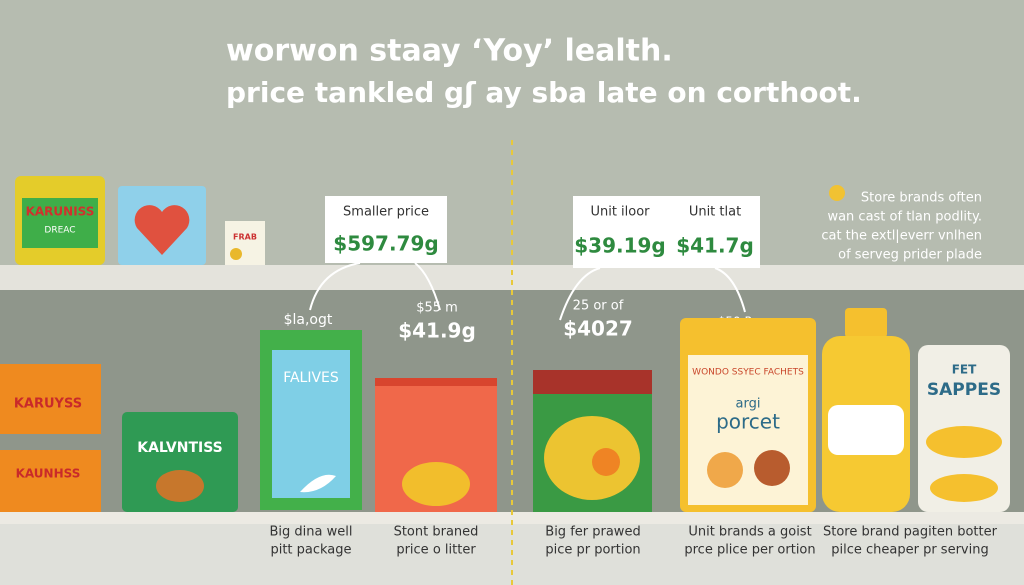 The image size is (1024, 585). What do you see at coordinates (385, 244) in the screenshot?
I see `price-box-value: $597.79g` at bounding box center [385, 244].